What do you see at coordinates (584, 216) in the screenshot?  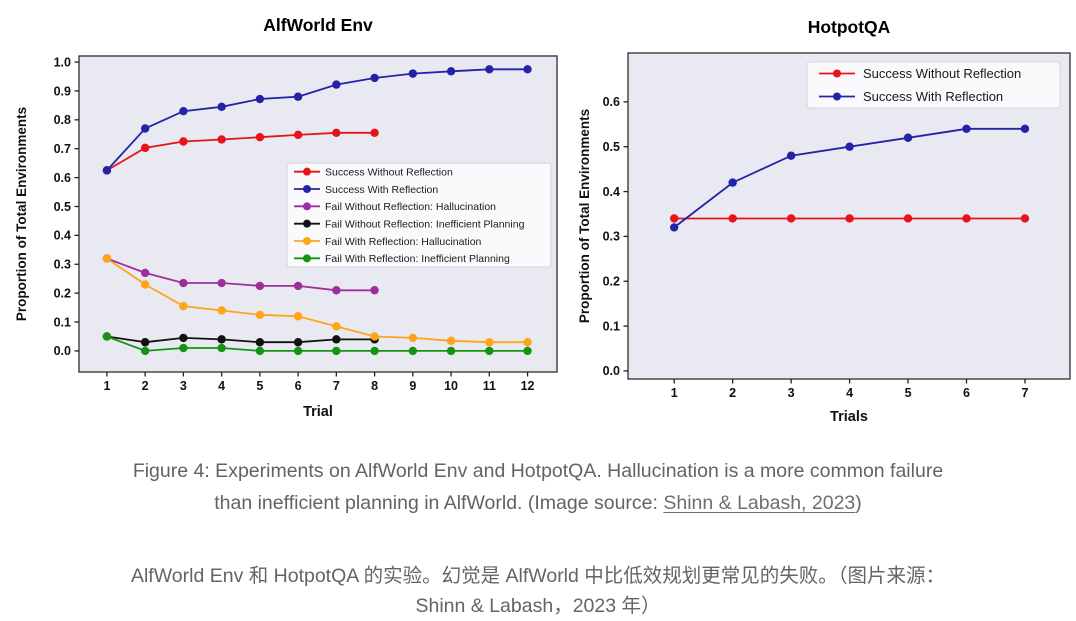 I see `y-axis-label: Proportion of Total Environments` at bounding box center [584, 216].